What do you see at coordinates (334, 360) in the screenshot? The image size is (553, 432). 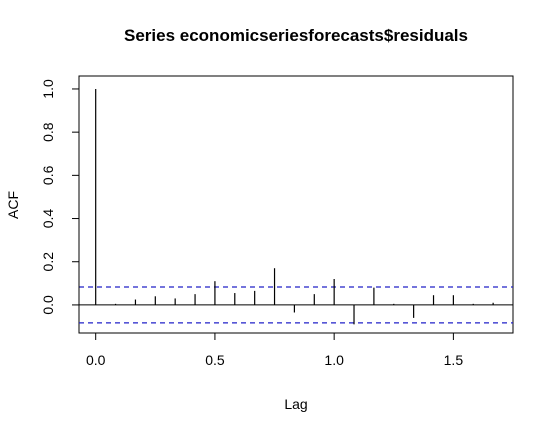 I see `x-tick-label: 1.0` at bounding box center [334, 360].